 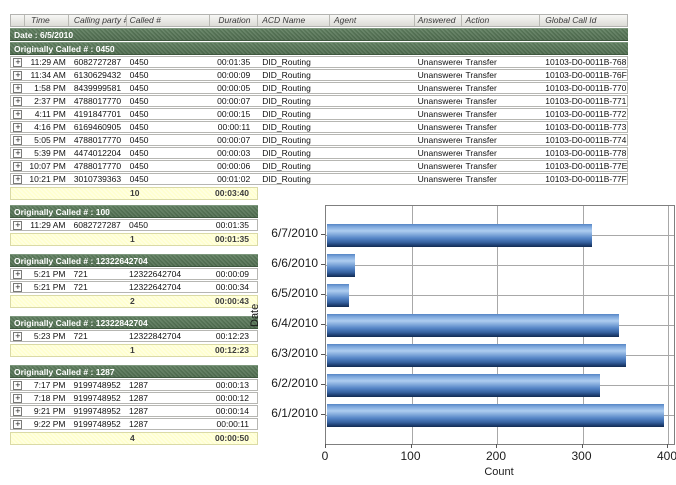 I want to click on cell-calling-party: 4191847701, so click(x=97, y=114).